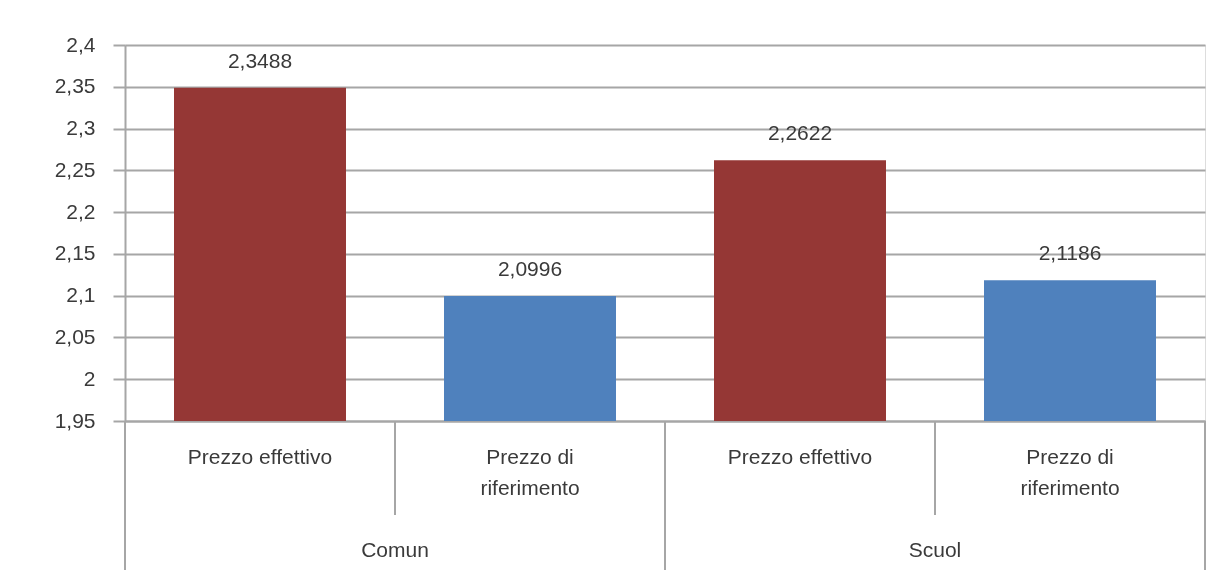 Image resolution: width=1230 pixels, height=574 pixels. I want to click on y-tick-label: 2,15, so click(75, 253).